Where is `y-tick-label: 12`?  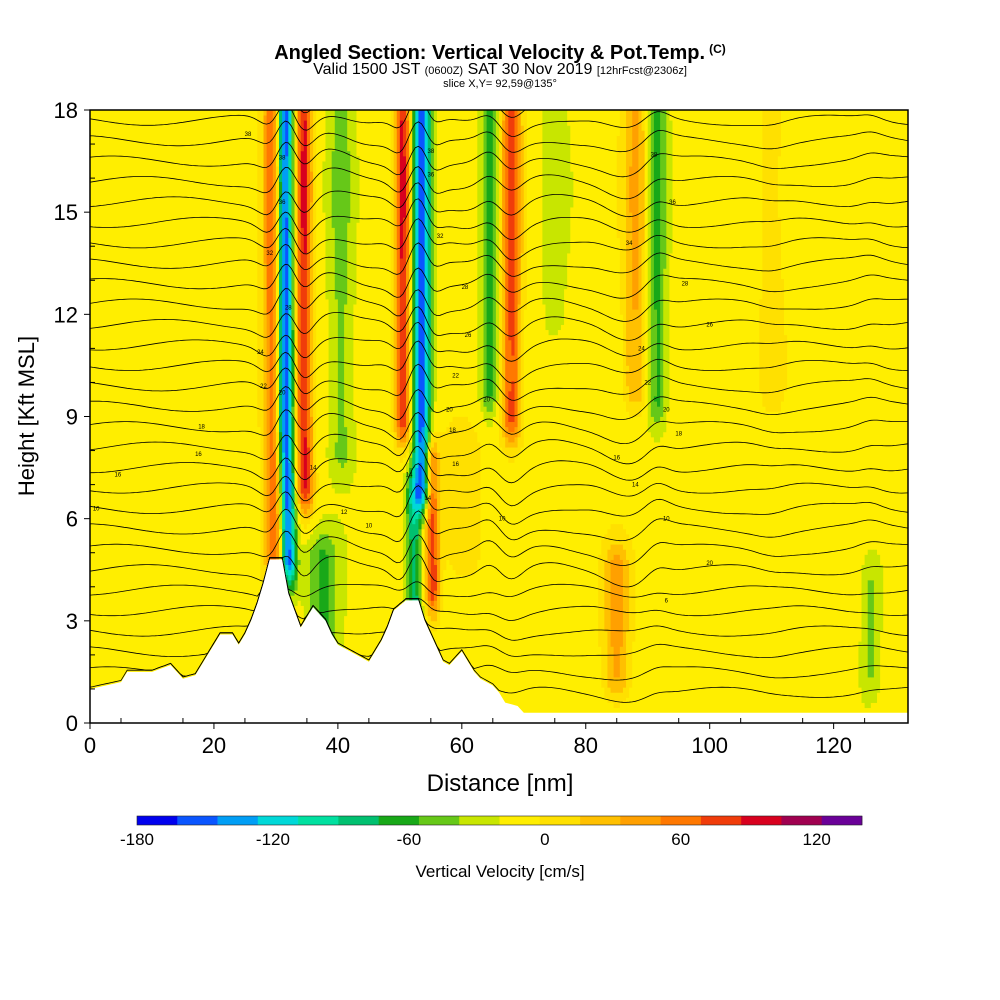
y-tick-label: 12 is located at coordinates (66, 314).